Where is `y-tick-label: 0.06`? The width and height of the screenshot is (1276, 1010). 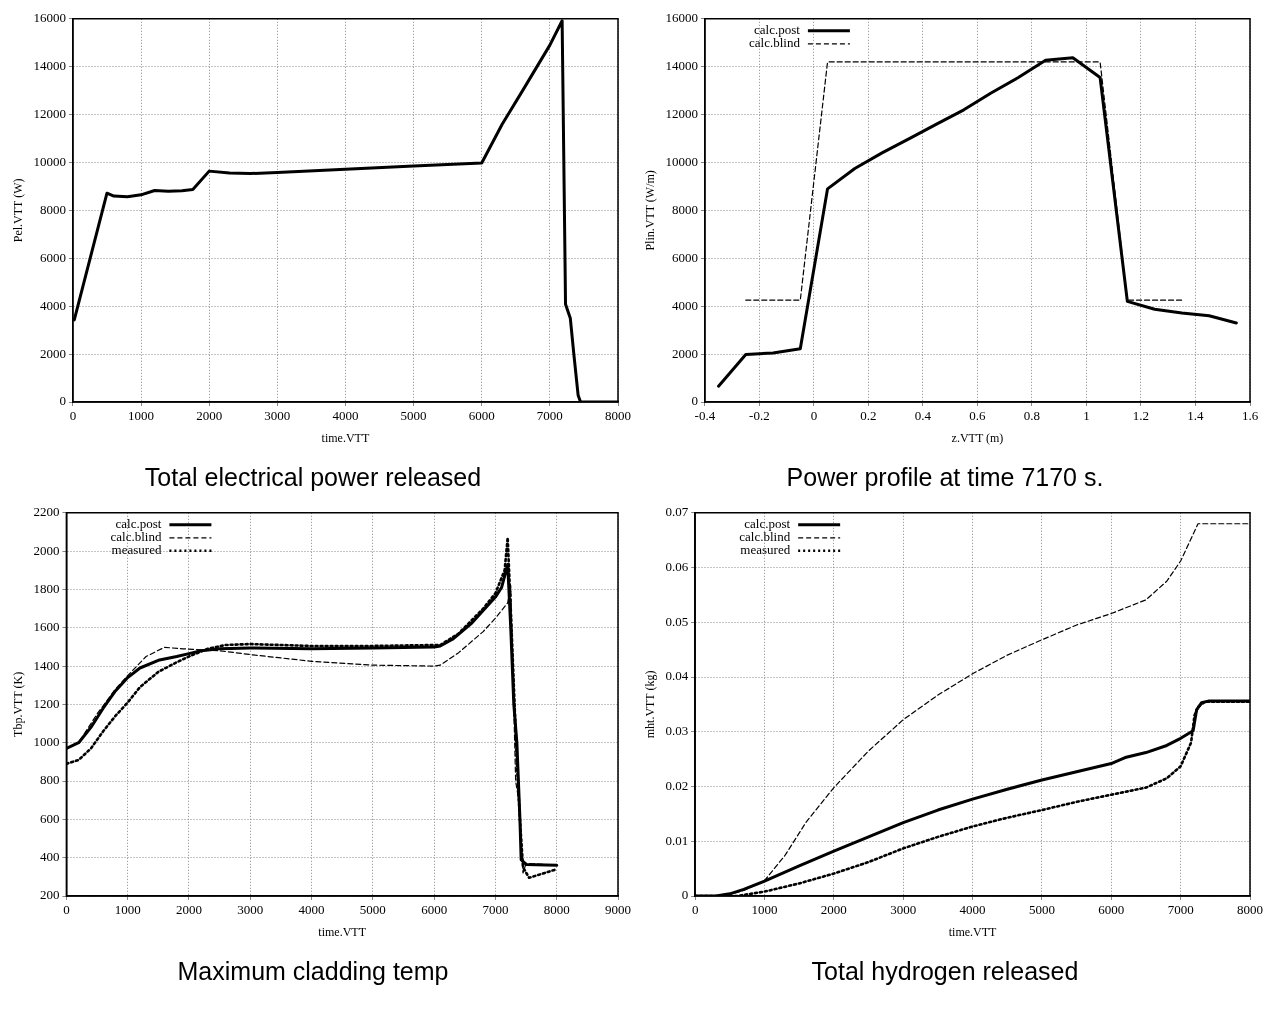
y-tick-label: 0.06 is located at coordinates (677, 566).